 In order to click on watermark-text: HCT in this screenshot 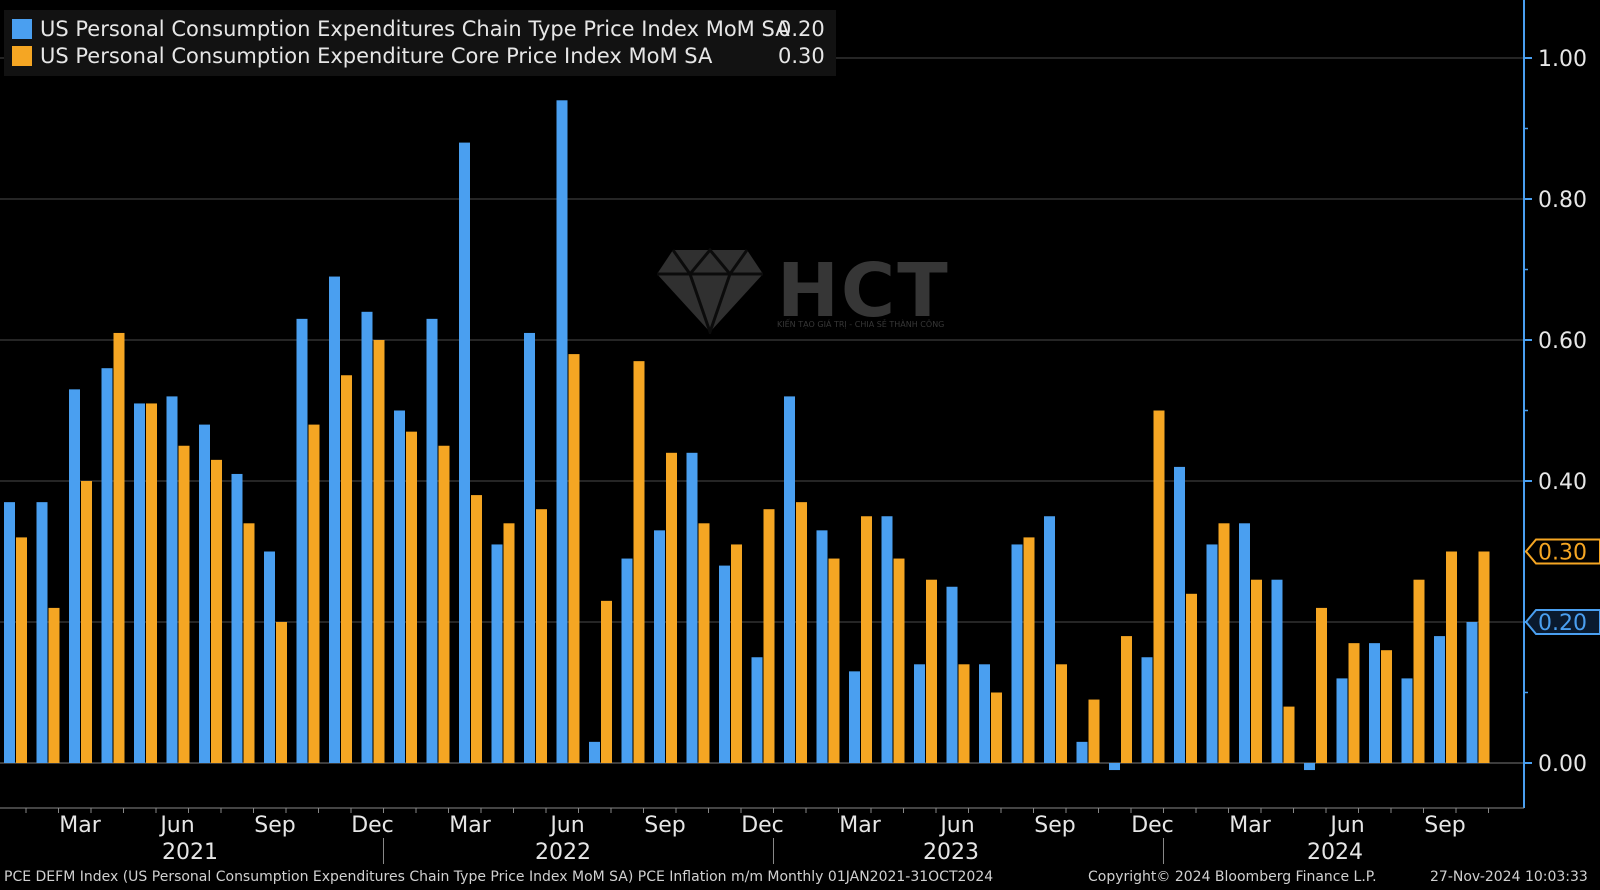, I will do `click(863, 291)`.